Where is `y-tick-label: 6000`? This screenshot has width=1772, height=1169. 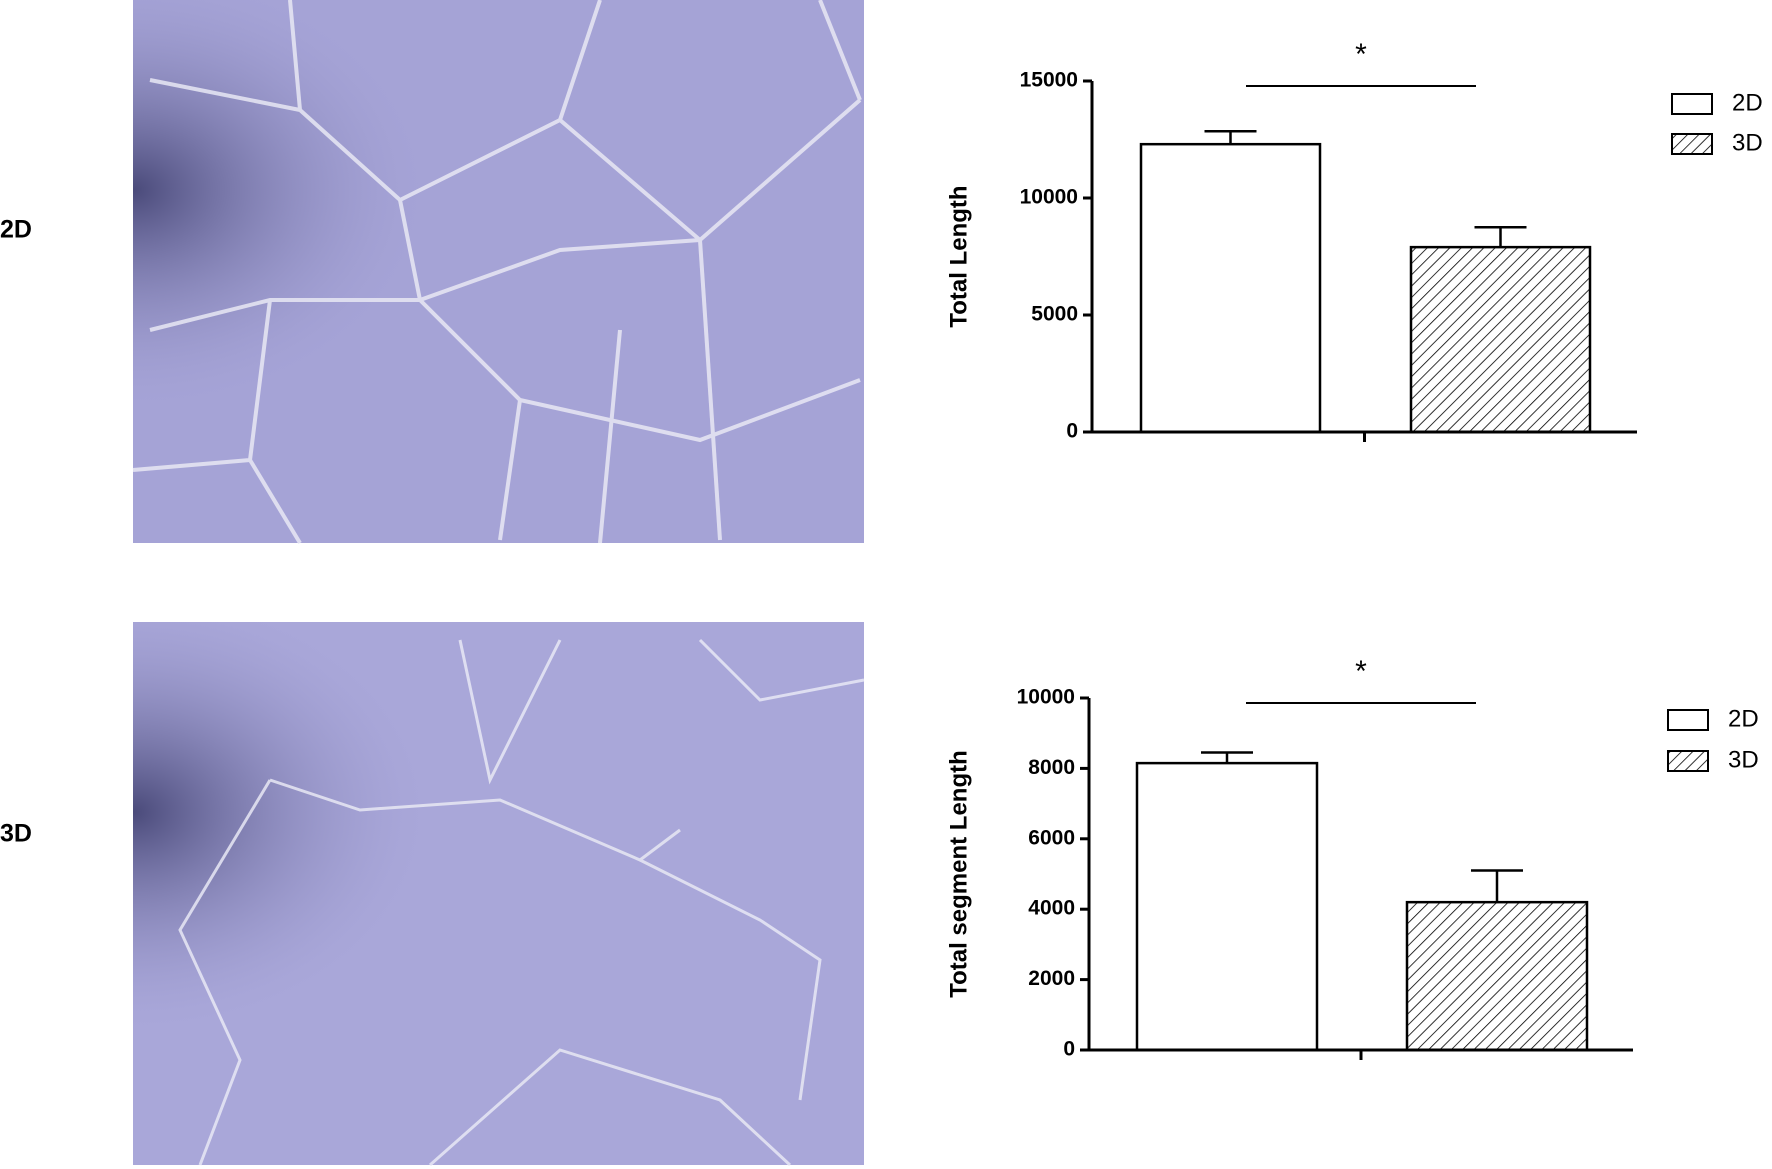
y-tick-label: 6000 is located at coordinates (1051, 837).